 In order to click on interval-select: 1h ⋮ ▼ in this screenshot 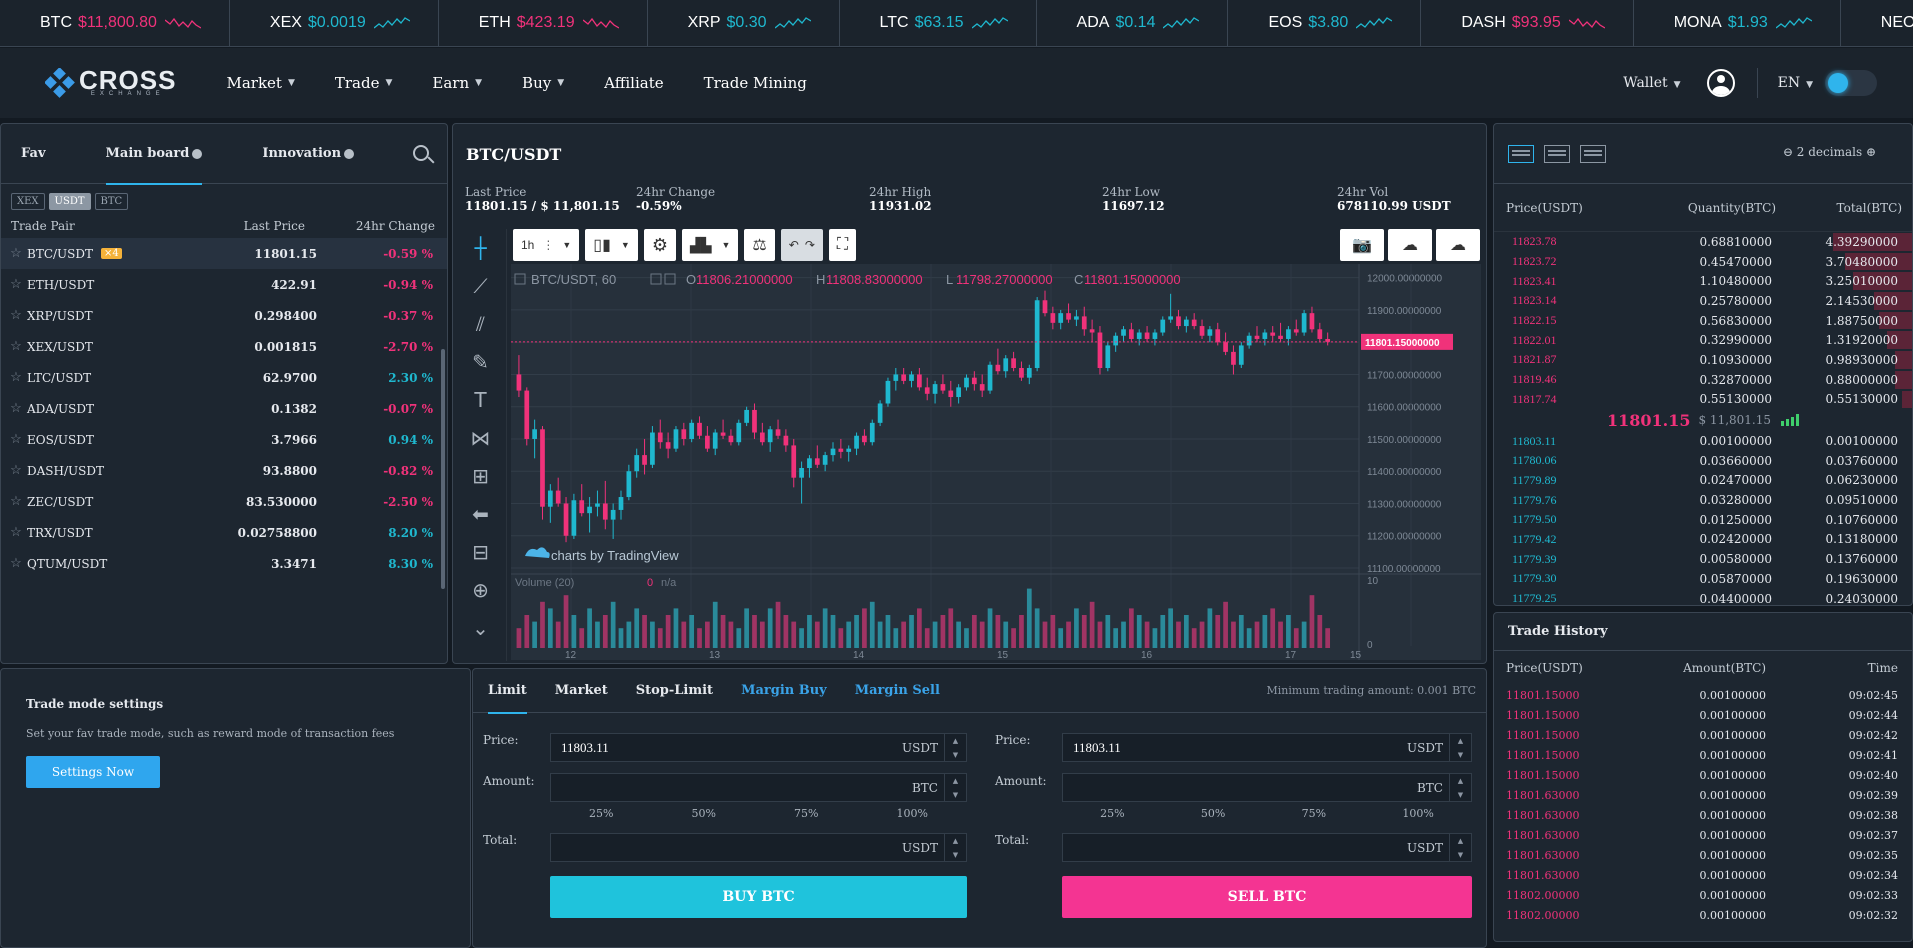, I will do `click(546, 245)`.